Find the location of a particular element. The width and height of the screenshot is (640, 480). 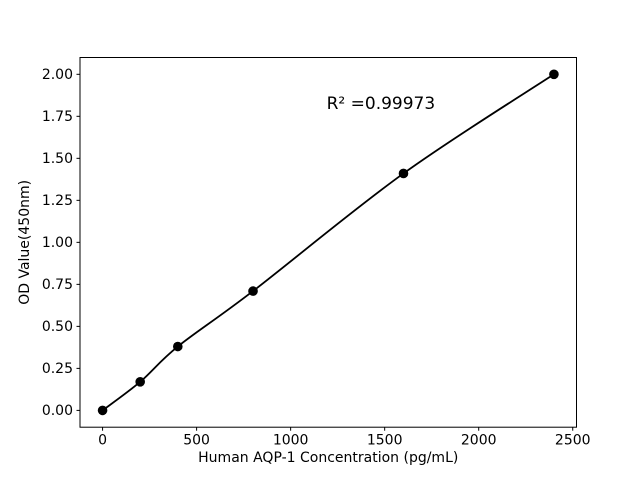

x-tick-label: 0 is located at coordinates (102, 441).